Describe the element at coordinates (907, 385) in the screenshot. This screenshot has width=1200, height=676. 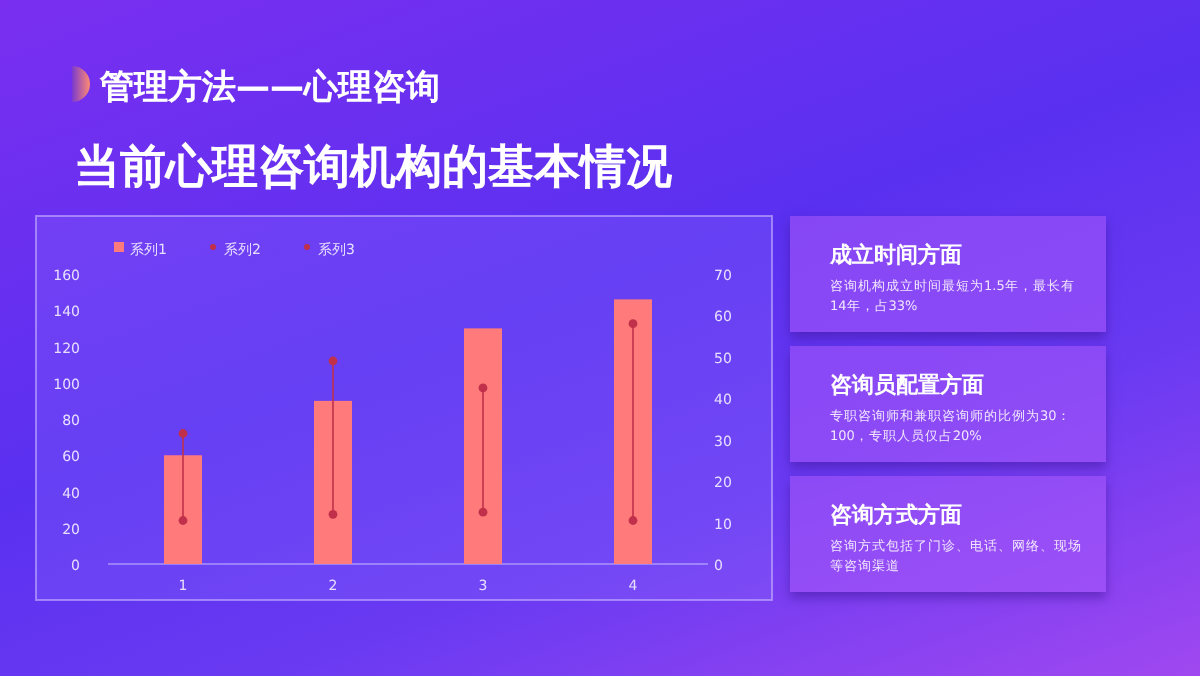
I see `text: 咨询员配置方面` at that location.